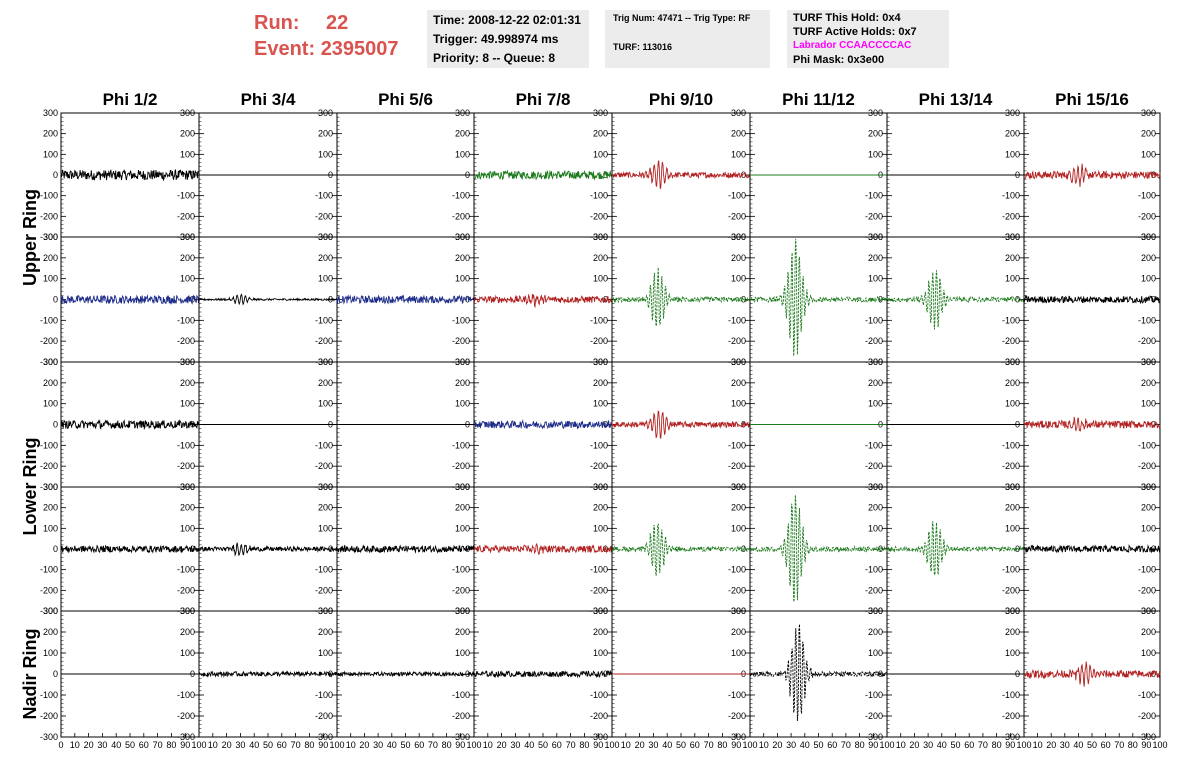 The height and width of the screenshot is (772, 1196). Describe the element at coordinates (323, 745) in the screenshot. I see `x-tick-label: 90` at that location.